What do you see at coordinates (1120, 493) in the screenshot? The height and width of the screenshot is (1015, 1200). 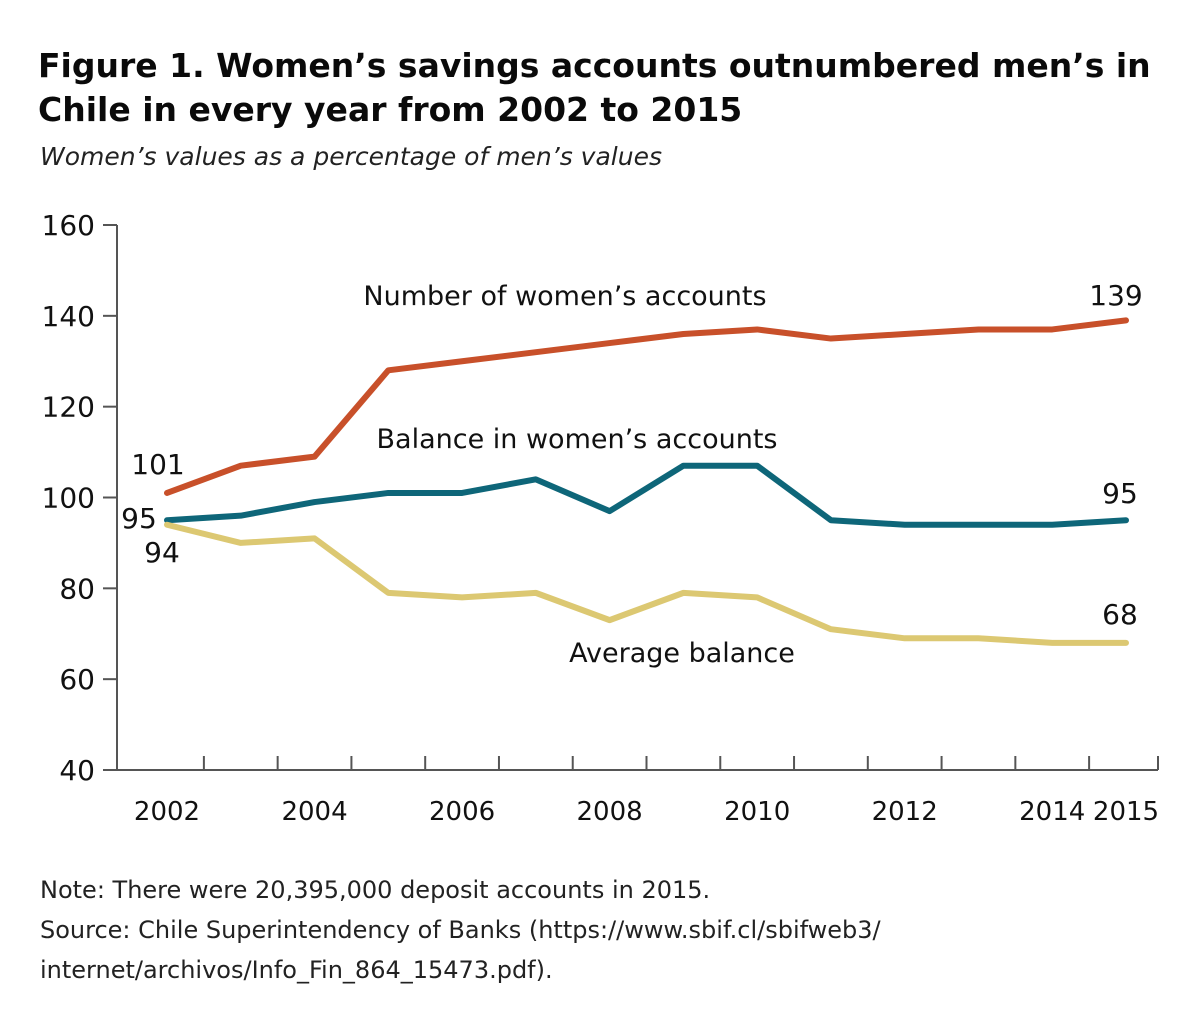 I see `series-end-value-label: 95` at bounding box center [1120, 493].